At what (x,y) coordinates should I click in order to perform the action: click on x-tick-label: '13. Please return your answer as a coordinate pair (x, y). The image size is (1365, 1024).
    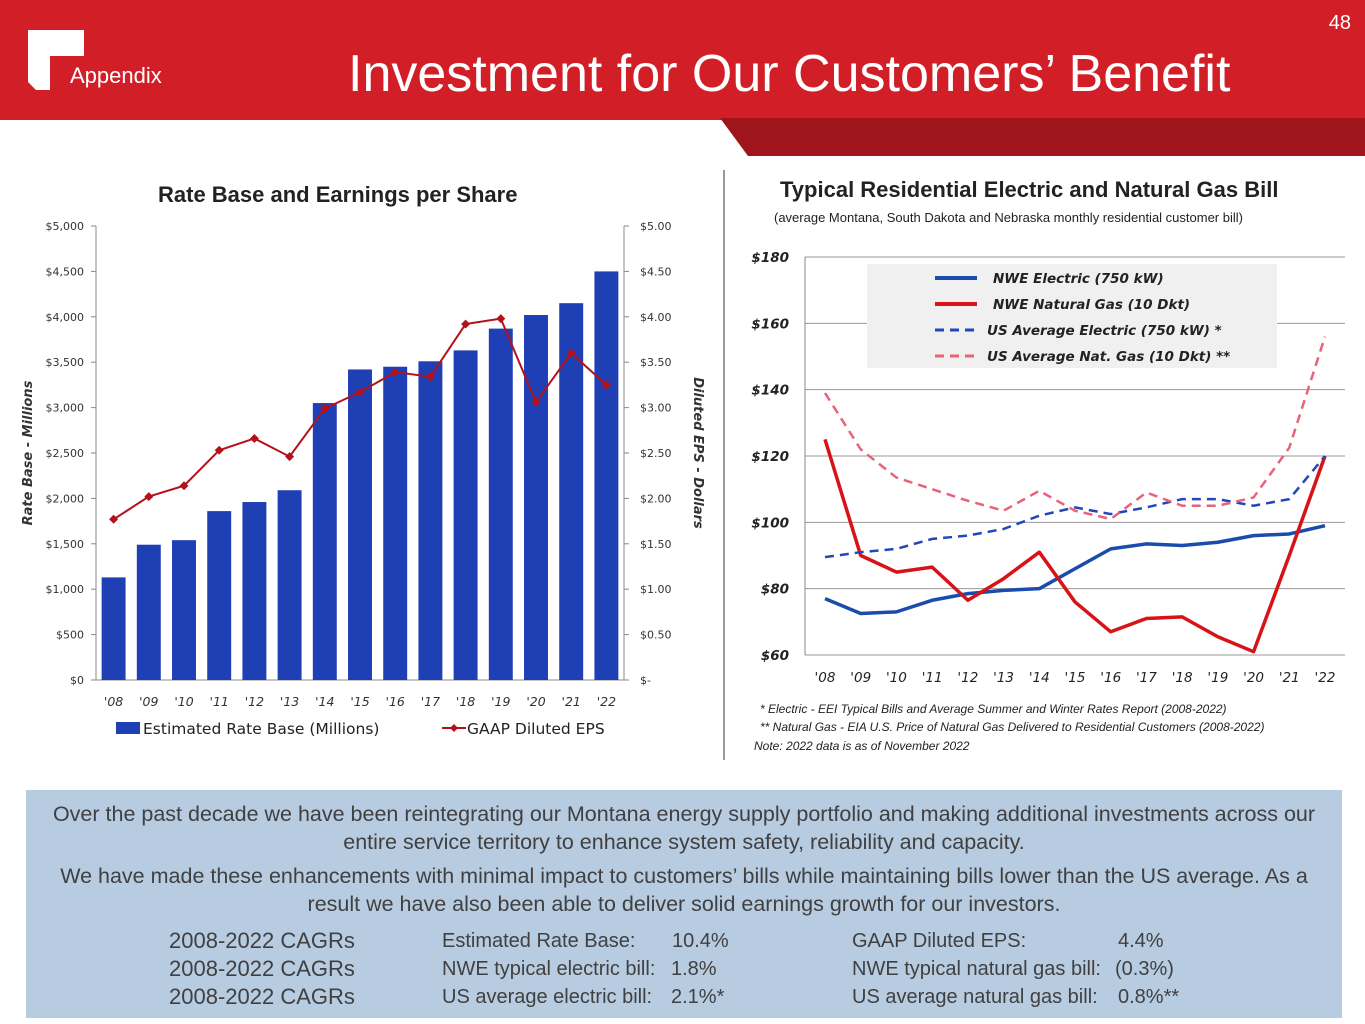
    Looking at the image, I should click on (1003, 678).